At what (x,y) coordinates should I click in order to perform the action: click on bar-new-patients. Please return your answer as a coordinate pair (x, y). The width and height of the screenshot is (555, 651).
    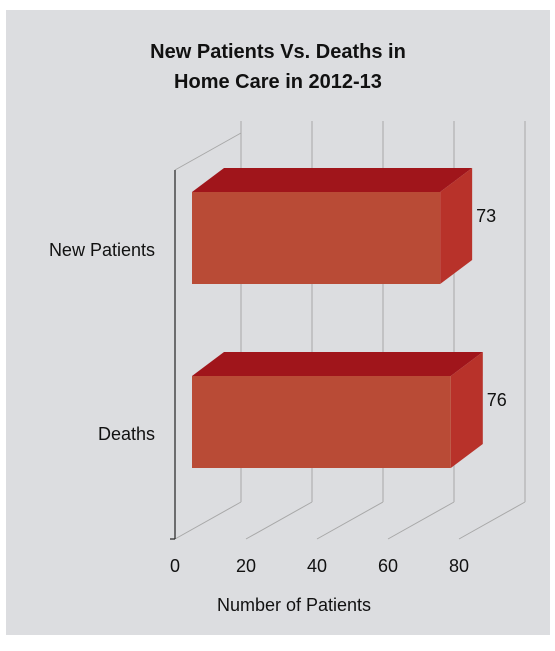
    Looking at the image, I should click on (316, 238).